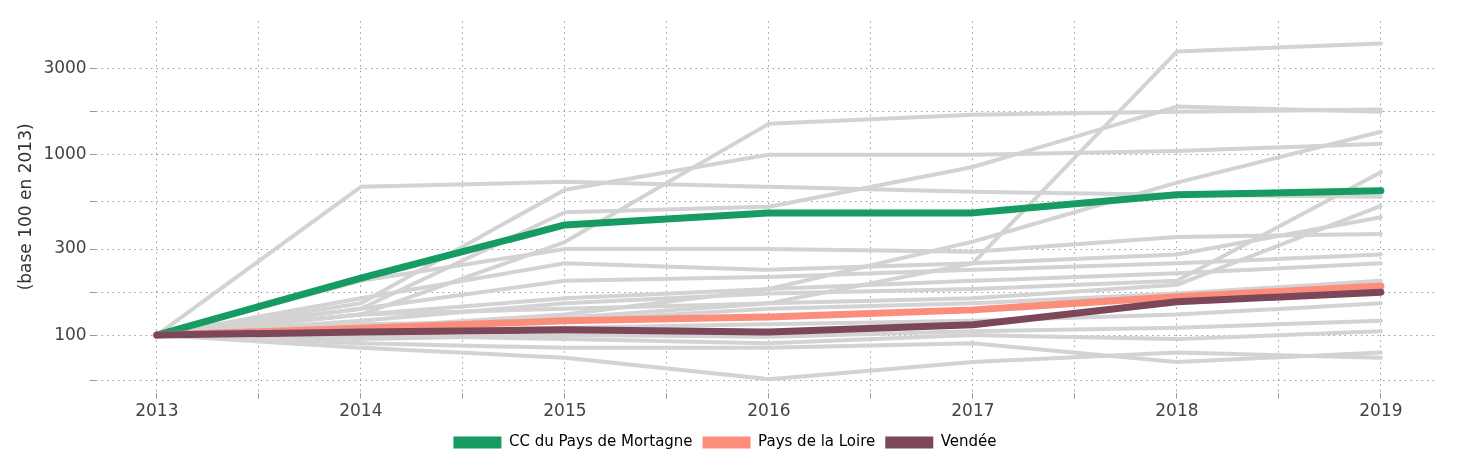 Image resolution: width=1458 pixels, height=468 pixels. What do you see at coordinates (70, 333) in the screenshot?
I see `y-tick-label: 100` at bounding box center [70, 333].